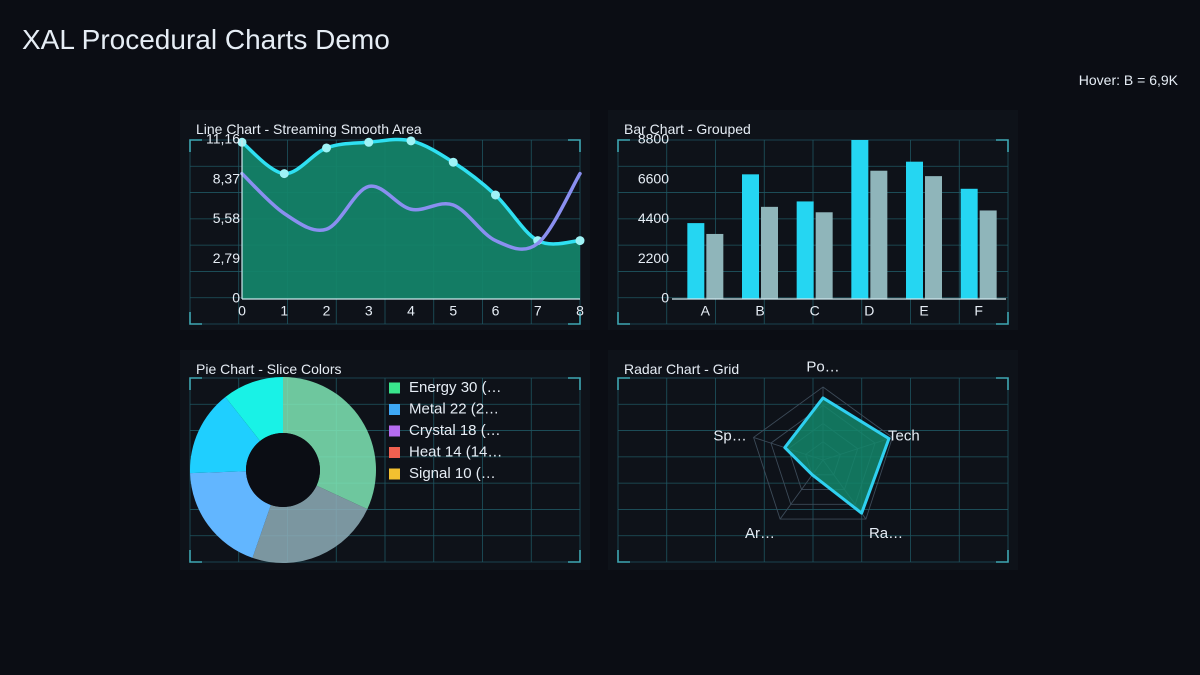 The width and height of the screenshot is (1200, 675). Describe the element at coordinates (327, 311) in the screenshot. I see `x-tick-label: 2` at that location.